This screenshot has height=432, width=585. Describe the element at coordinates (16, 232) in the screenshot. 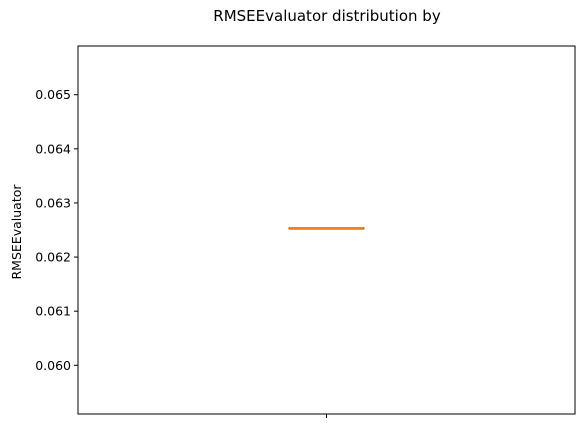

I see `y-axis-label: RMSEEvaluator` at that location.